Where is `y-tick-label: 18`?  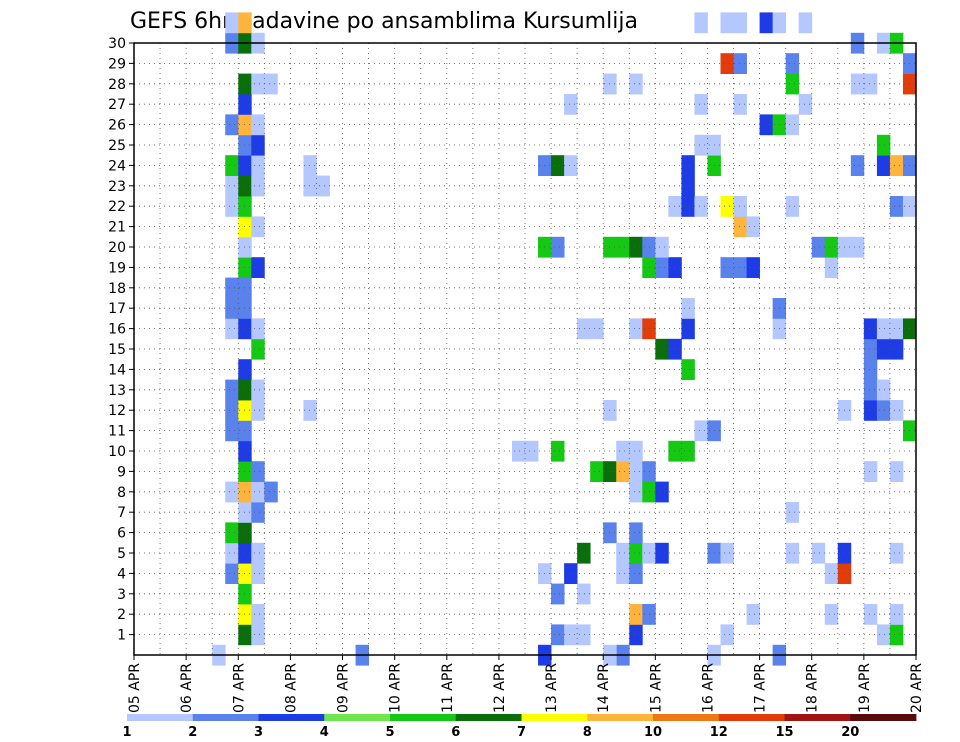
y-tick-label: 18 is located at coordinates (117, 289).